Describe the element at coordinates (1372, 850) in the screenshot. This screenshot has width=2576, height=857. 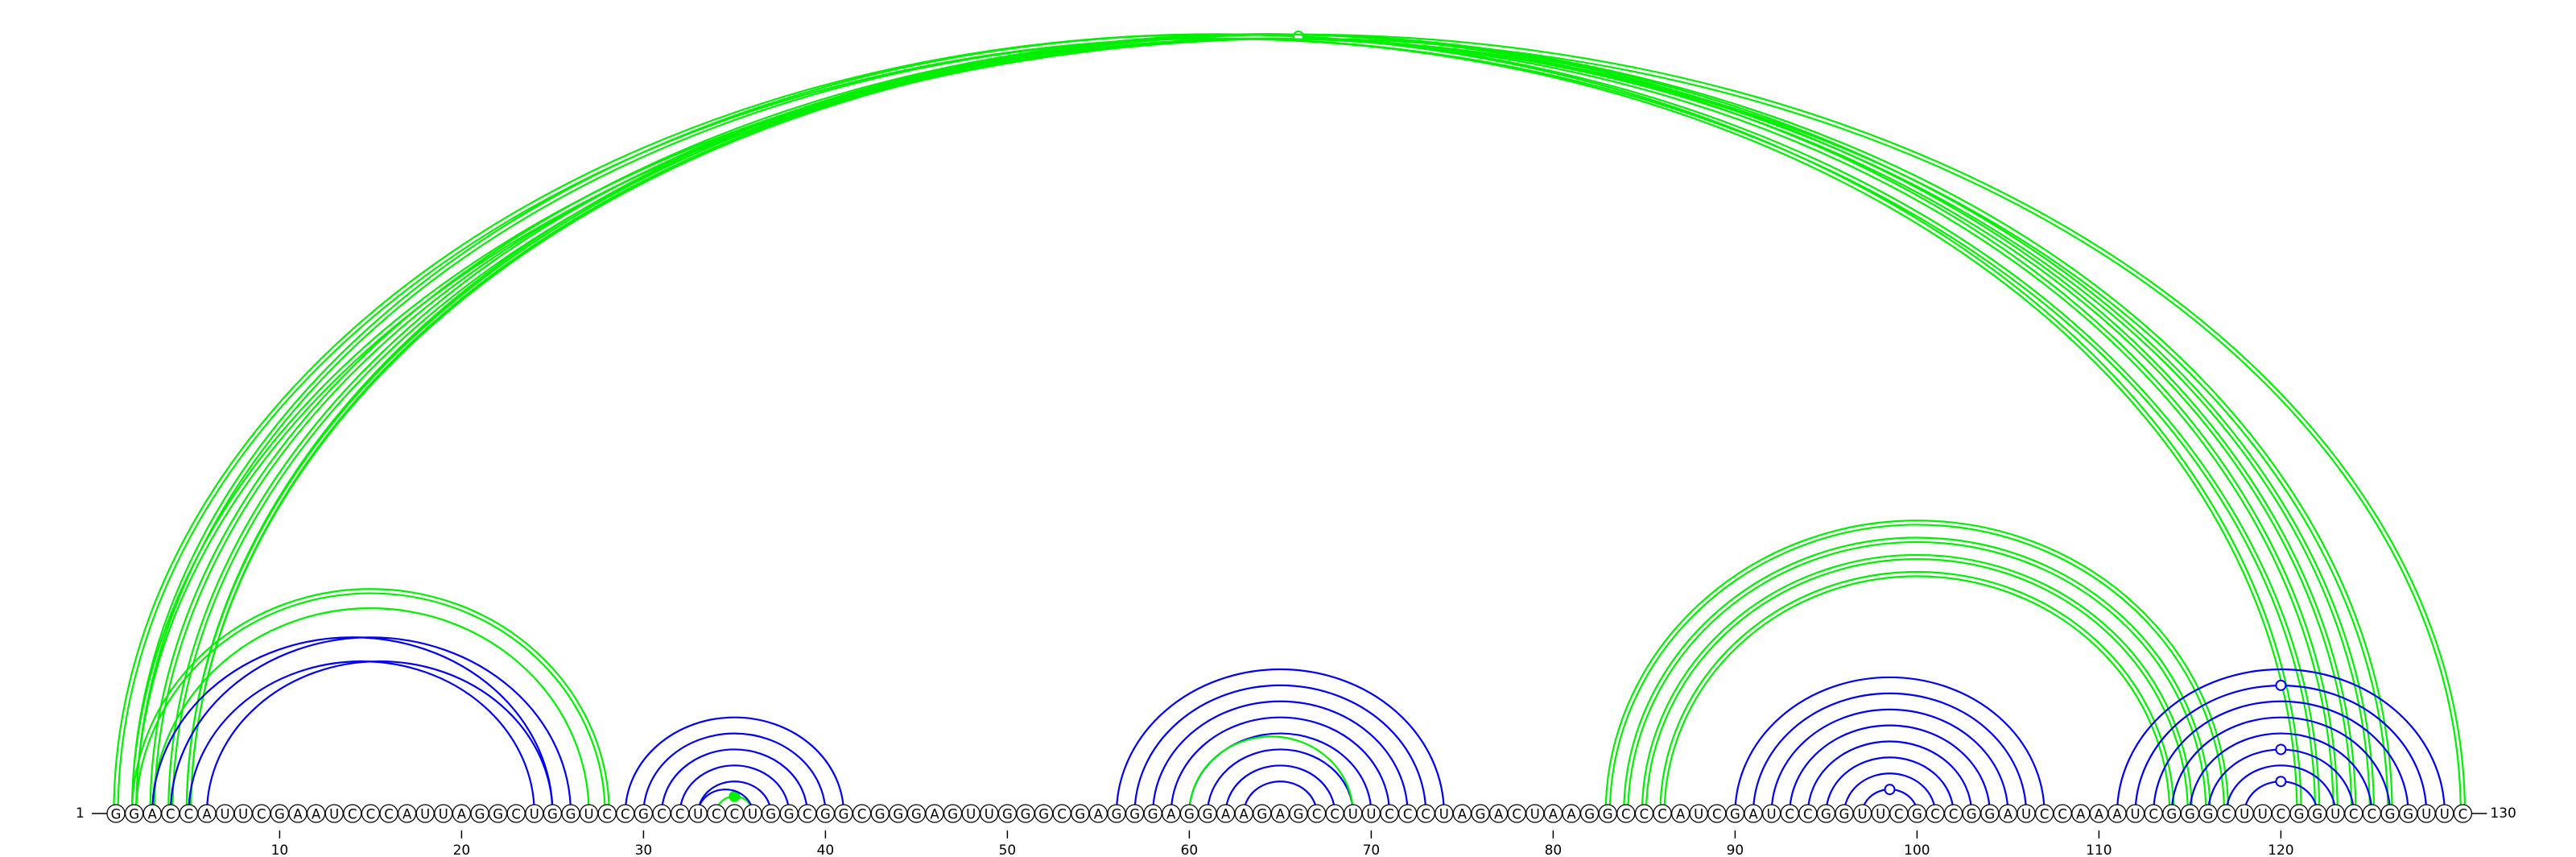
I see `tick-label: 70` at that location.